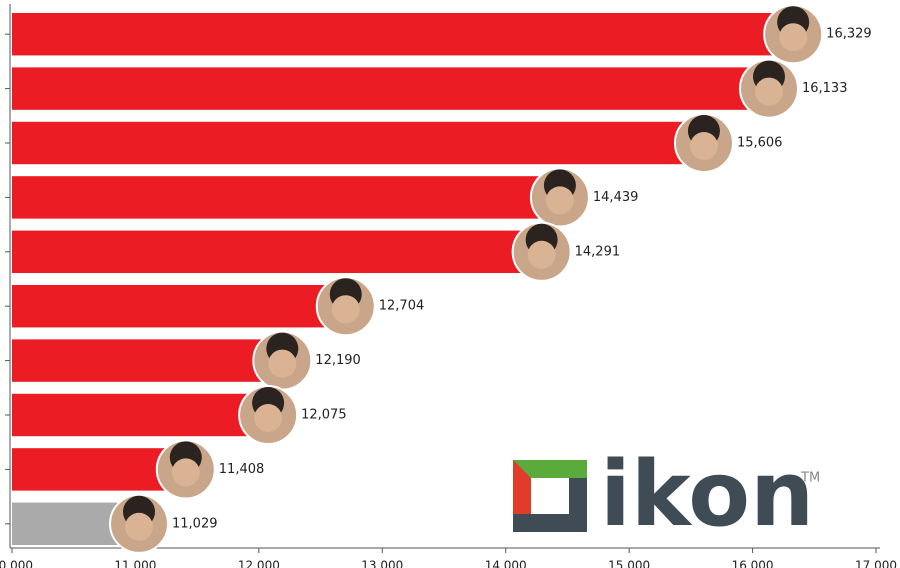  What do you see at coordinates (629, 563) in the screenshot?
I see `x-tick-label: 15,000` at bounding box center [629, 563].